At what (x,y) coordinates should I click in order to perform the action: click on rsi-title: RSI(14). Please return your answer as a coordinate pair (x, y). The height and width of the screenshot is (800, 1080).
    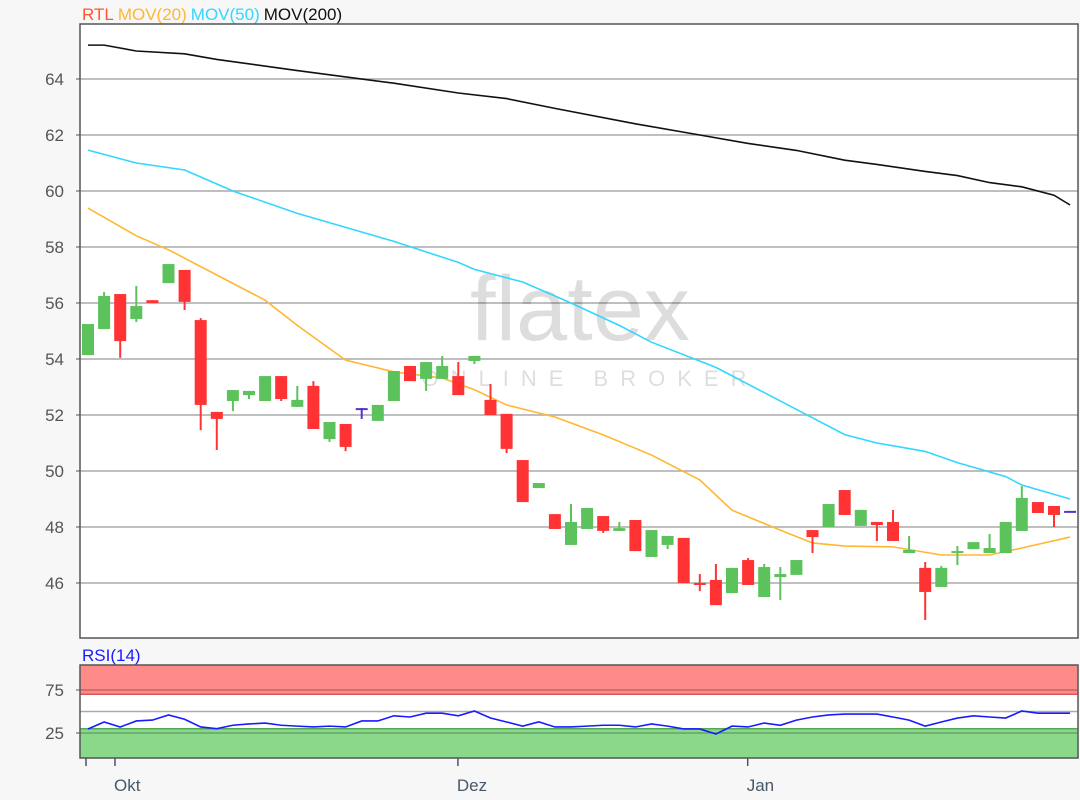
    Looking at the image, I should click on (111, 655).